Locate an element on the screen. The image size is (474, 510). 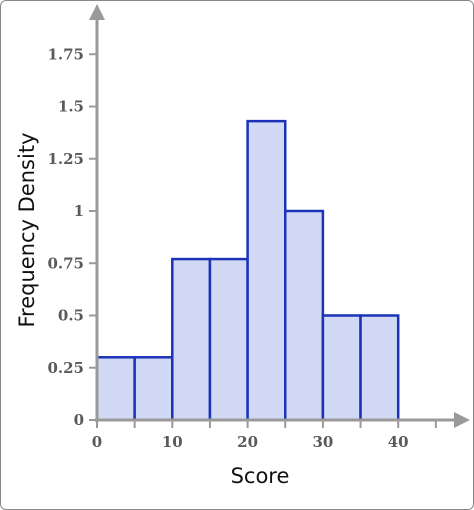
x-axis-arrow-icon is located at coordinates (462, 420).